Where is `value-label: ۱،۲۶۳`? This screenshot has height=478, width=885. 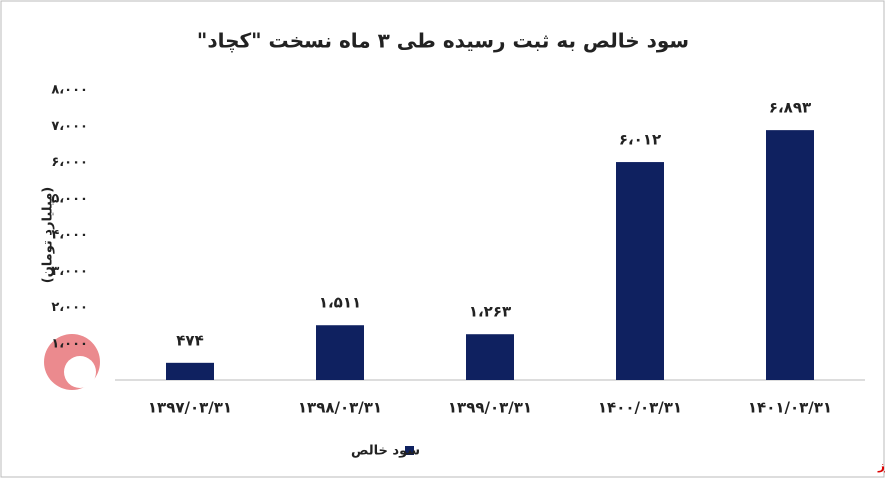 value-label: ۱،۲۶۳ is located at coordinates (490, 312).